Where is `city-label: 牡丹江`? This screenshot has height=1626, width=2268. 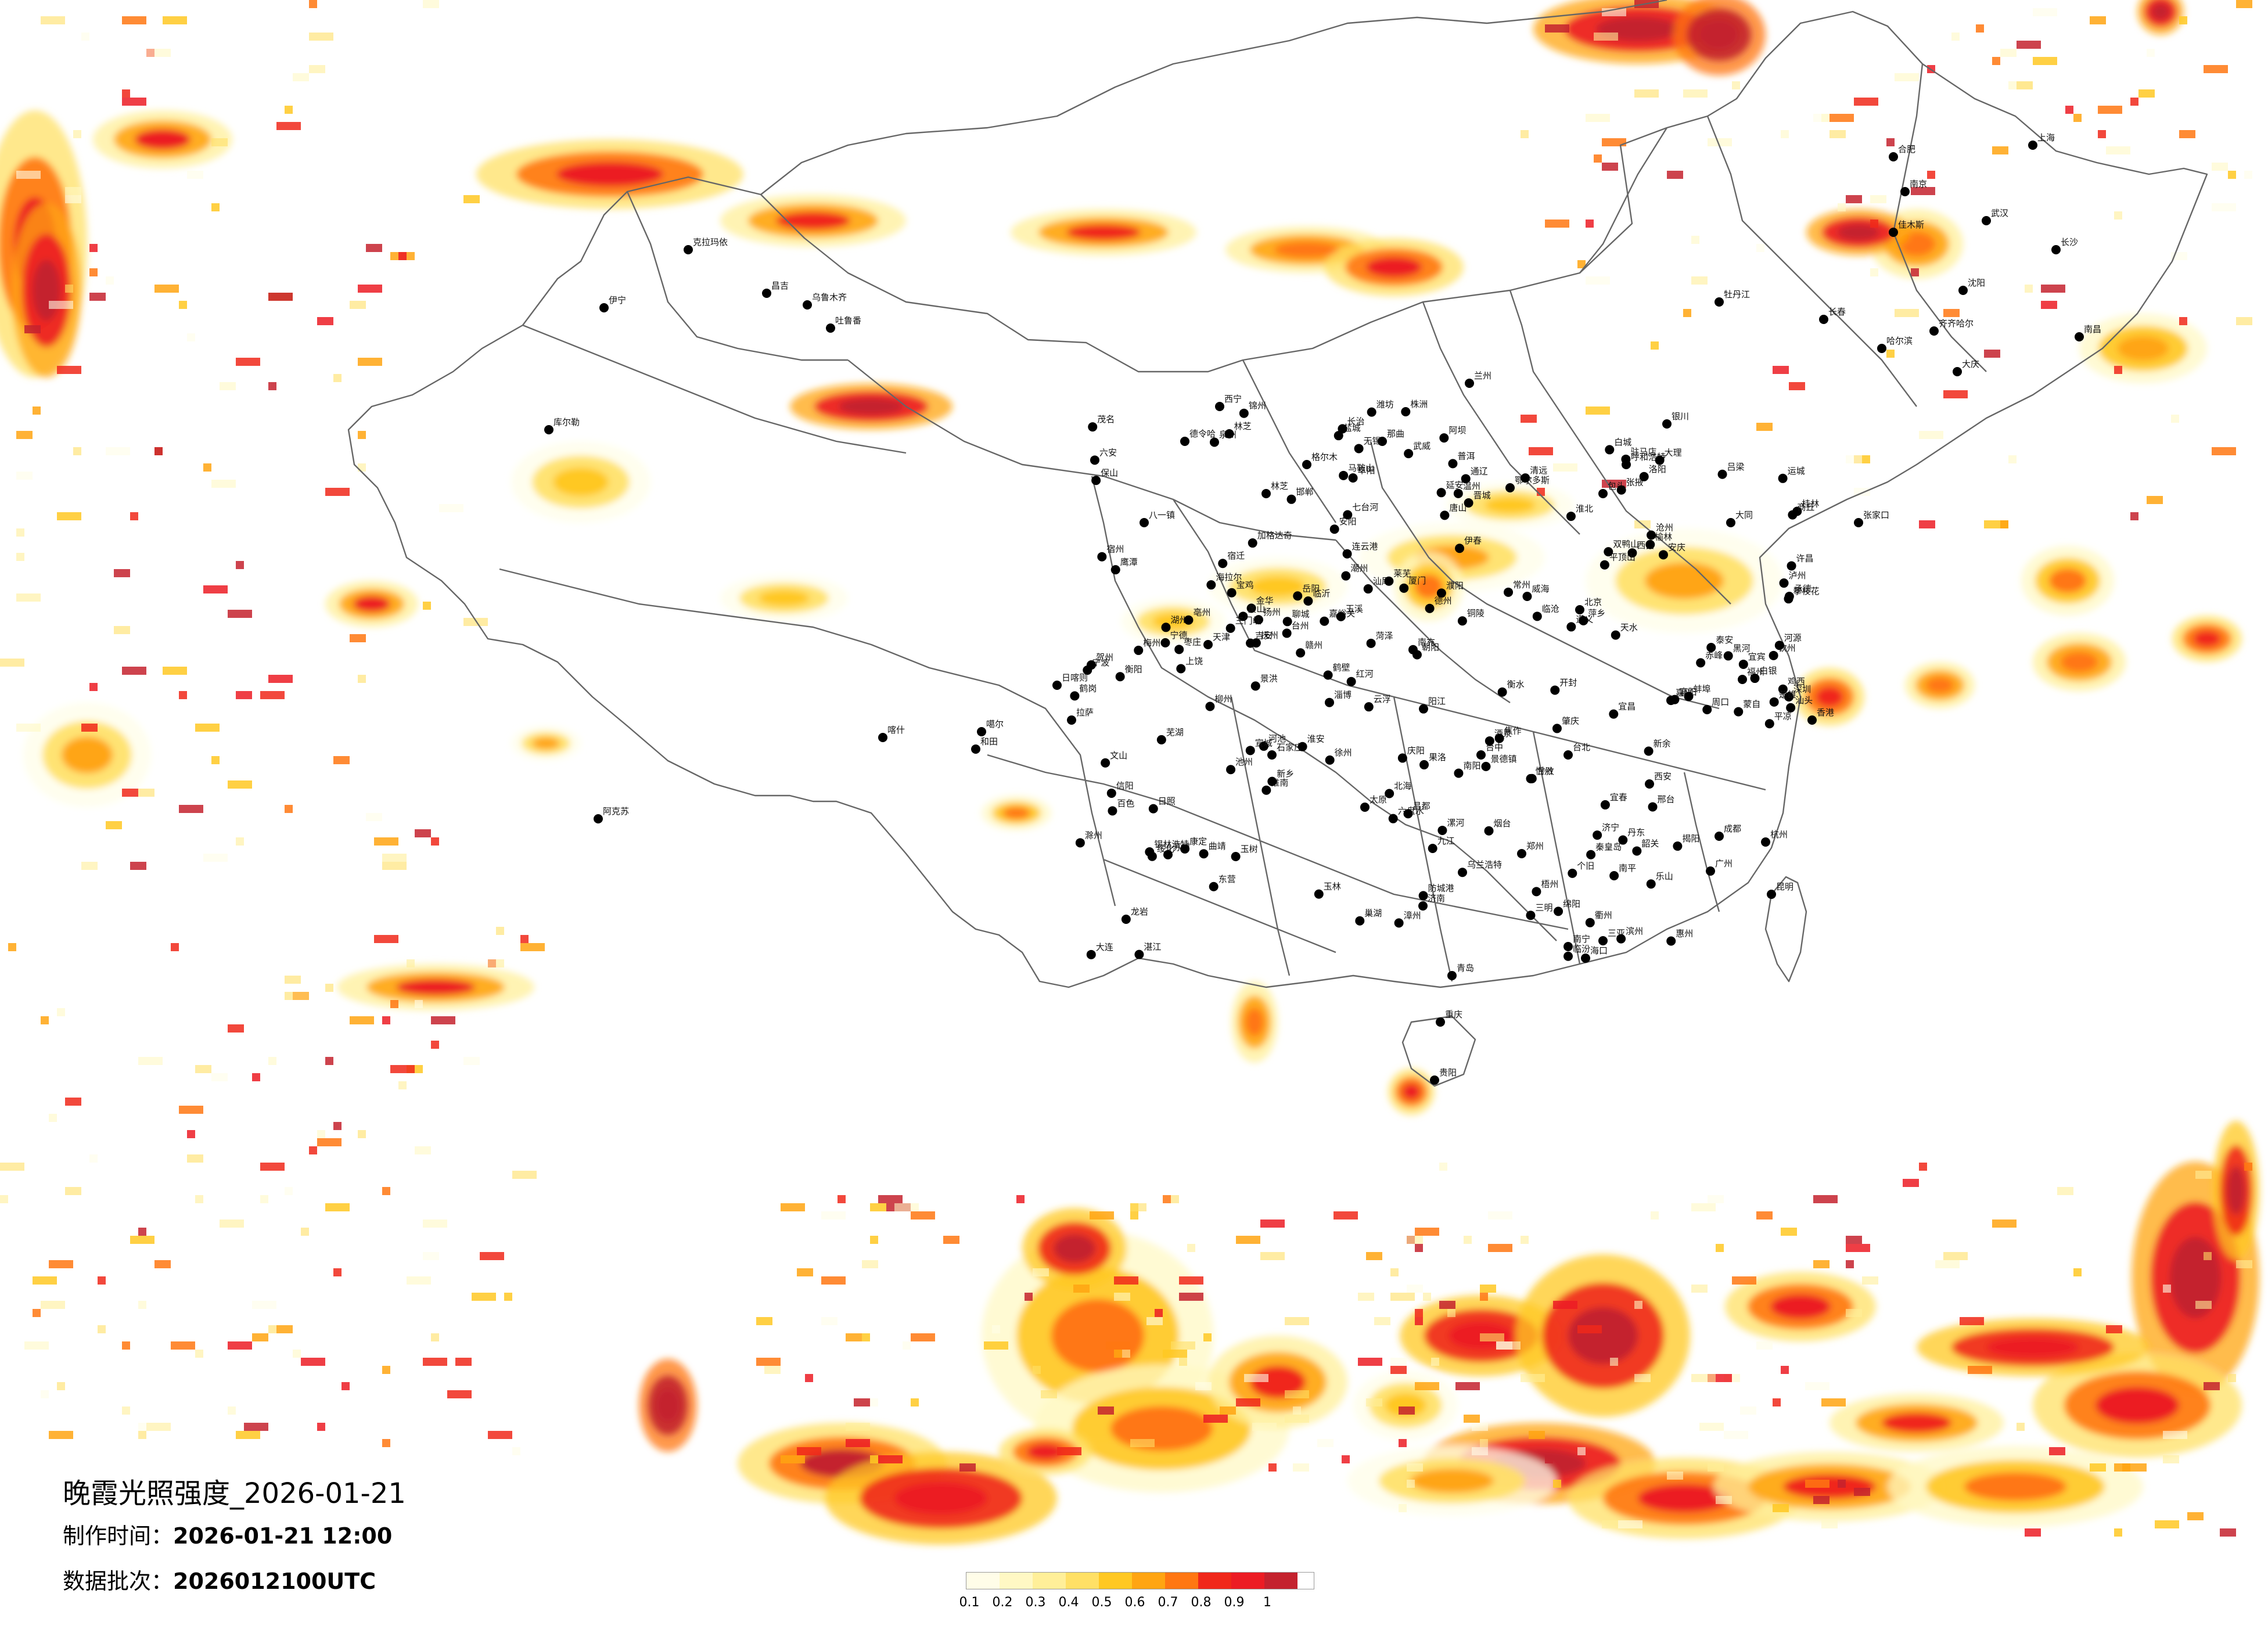
city-label: 牡丹江 is located at coordinates (1737, 294).